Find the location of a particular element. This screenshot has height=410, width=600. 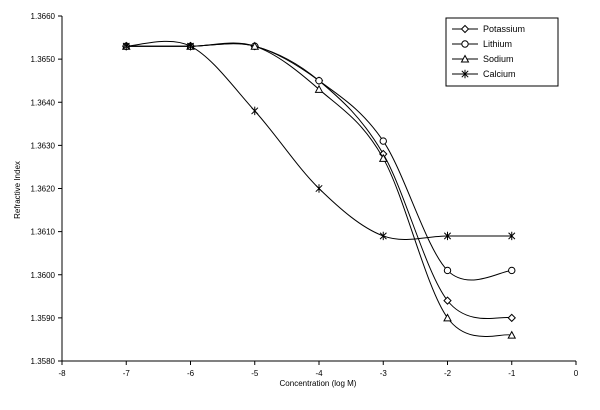

legend-item-calcium: Calcium is located at coordinates (484, 74).